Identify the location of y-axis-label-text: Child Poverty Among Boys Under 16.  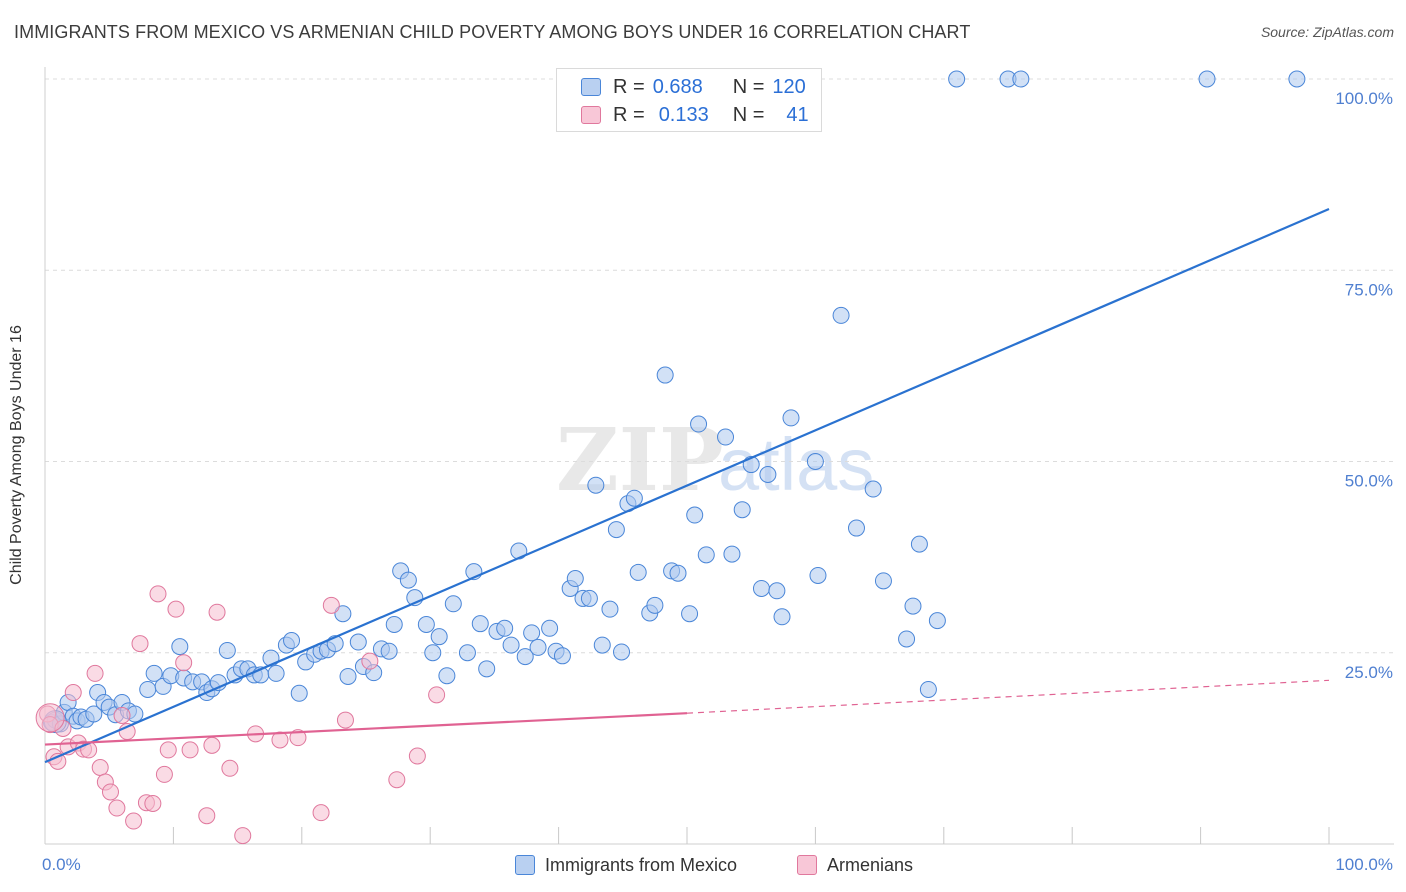
(16, 455).